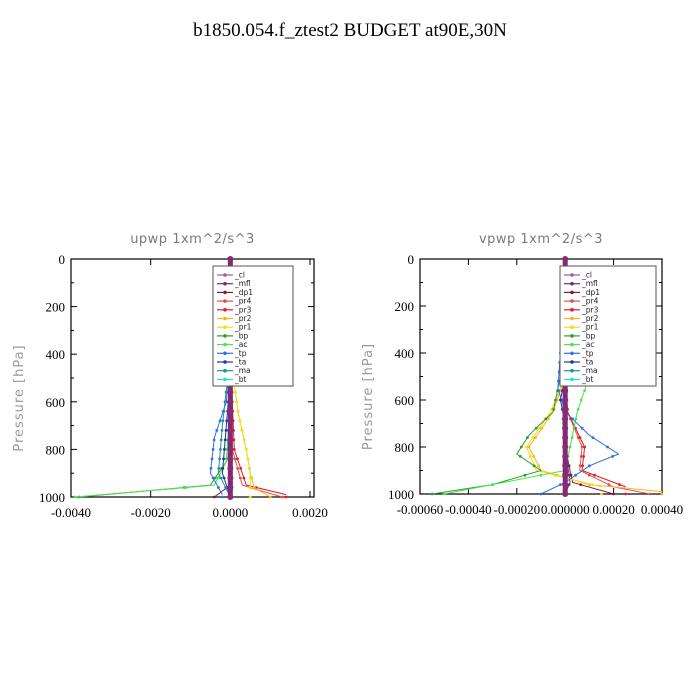 The height and width of the screenshot is (700, 700). What do you see at coordinates (151, 512) in the screenshot?
I see `x-tick-label: -0.0020` at bounding box center [151, 512].